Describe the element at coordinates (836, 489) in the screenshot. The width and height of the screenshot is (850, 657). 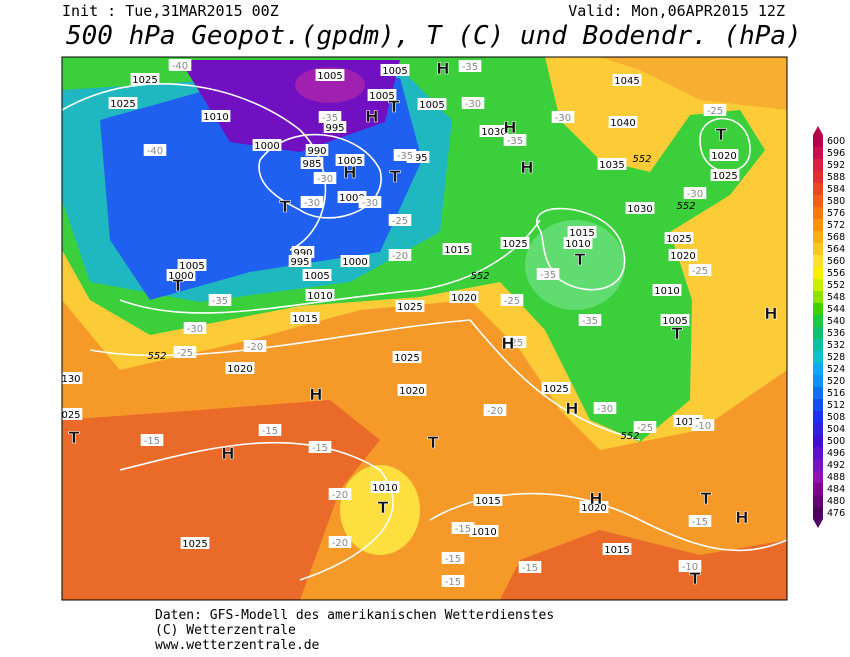
I see `legend-label: 484` at that location.